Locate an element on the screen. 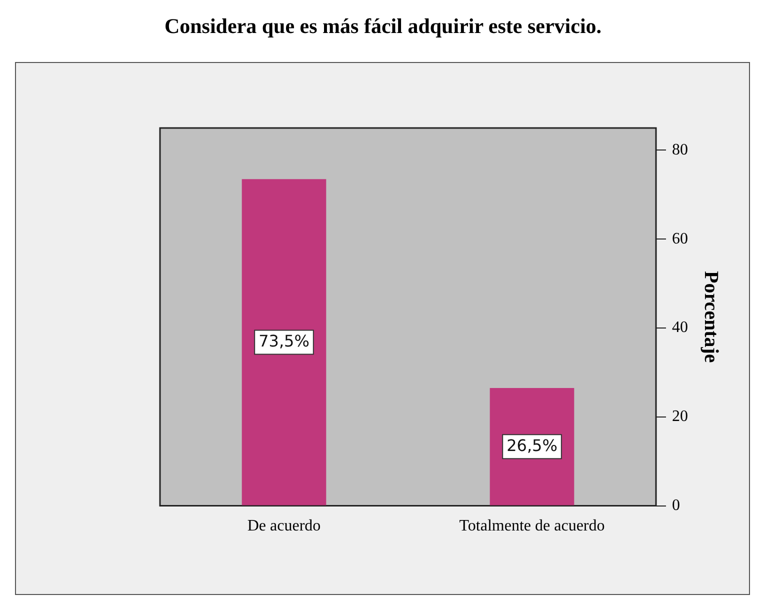 Image resolution: width=766 pixels, height=599 pixels. x-tick-label: De acuerdo is located at coordinates (284, 526).